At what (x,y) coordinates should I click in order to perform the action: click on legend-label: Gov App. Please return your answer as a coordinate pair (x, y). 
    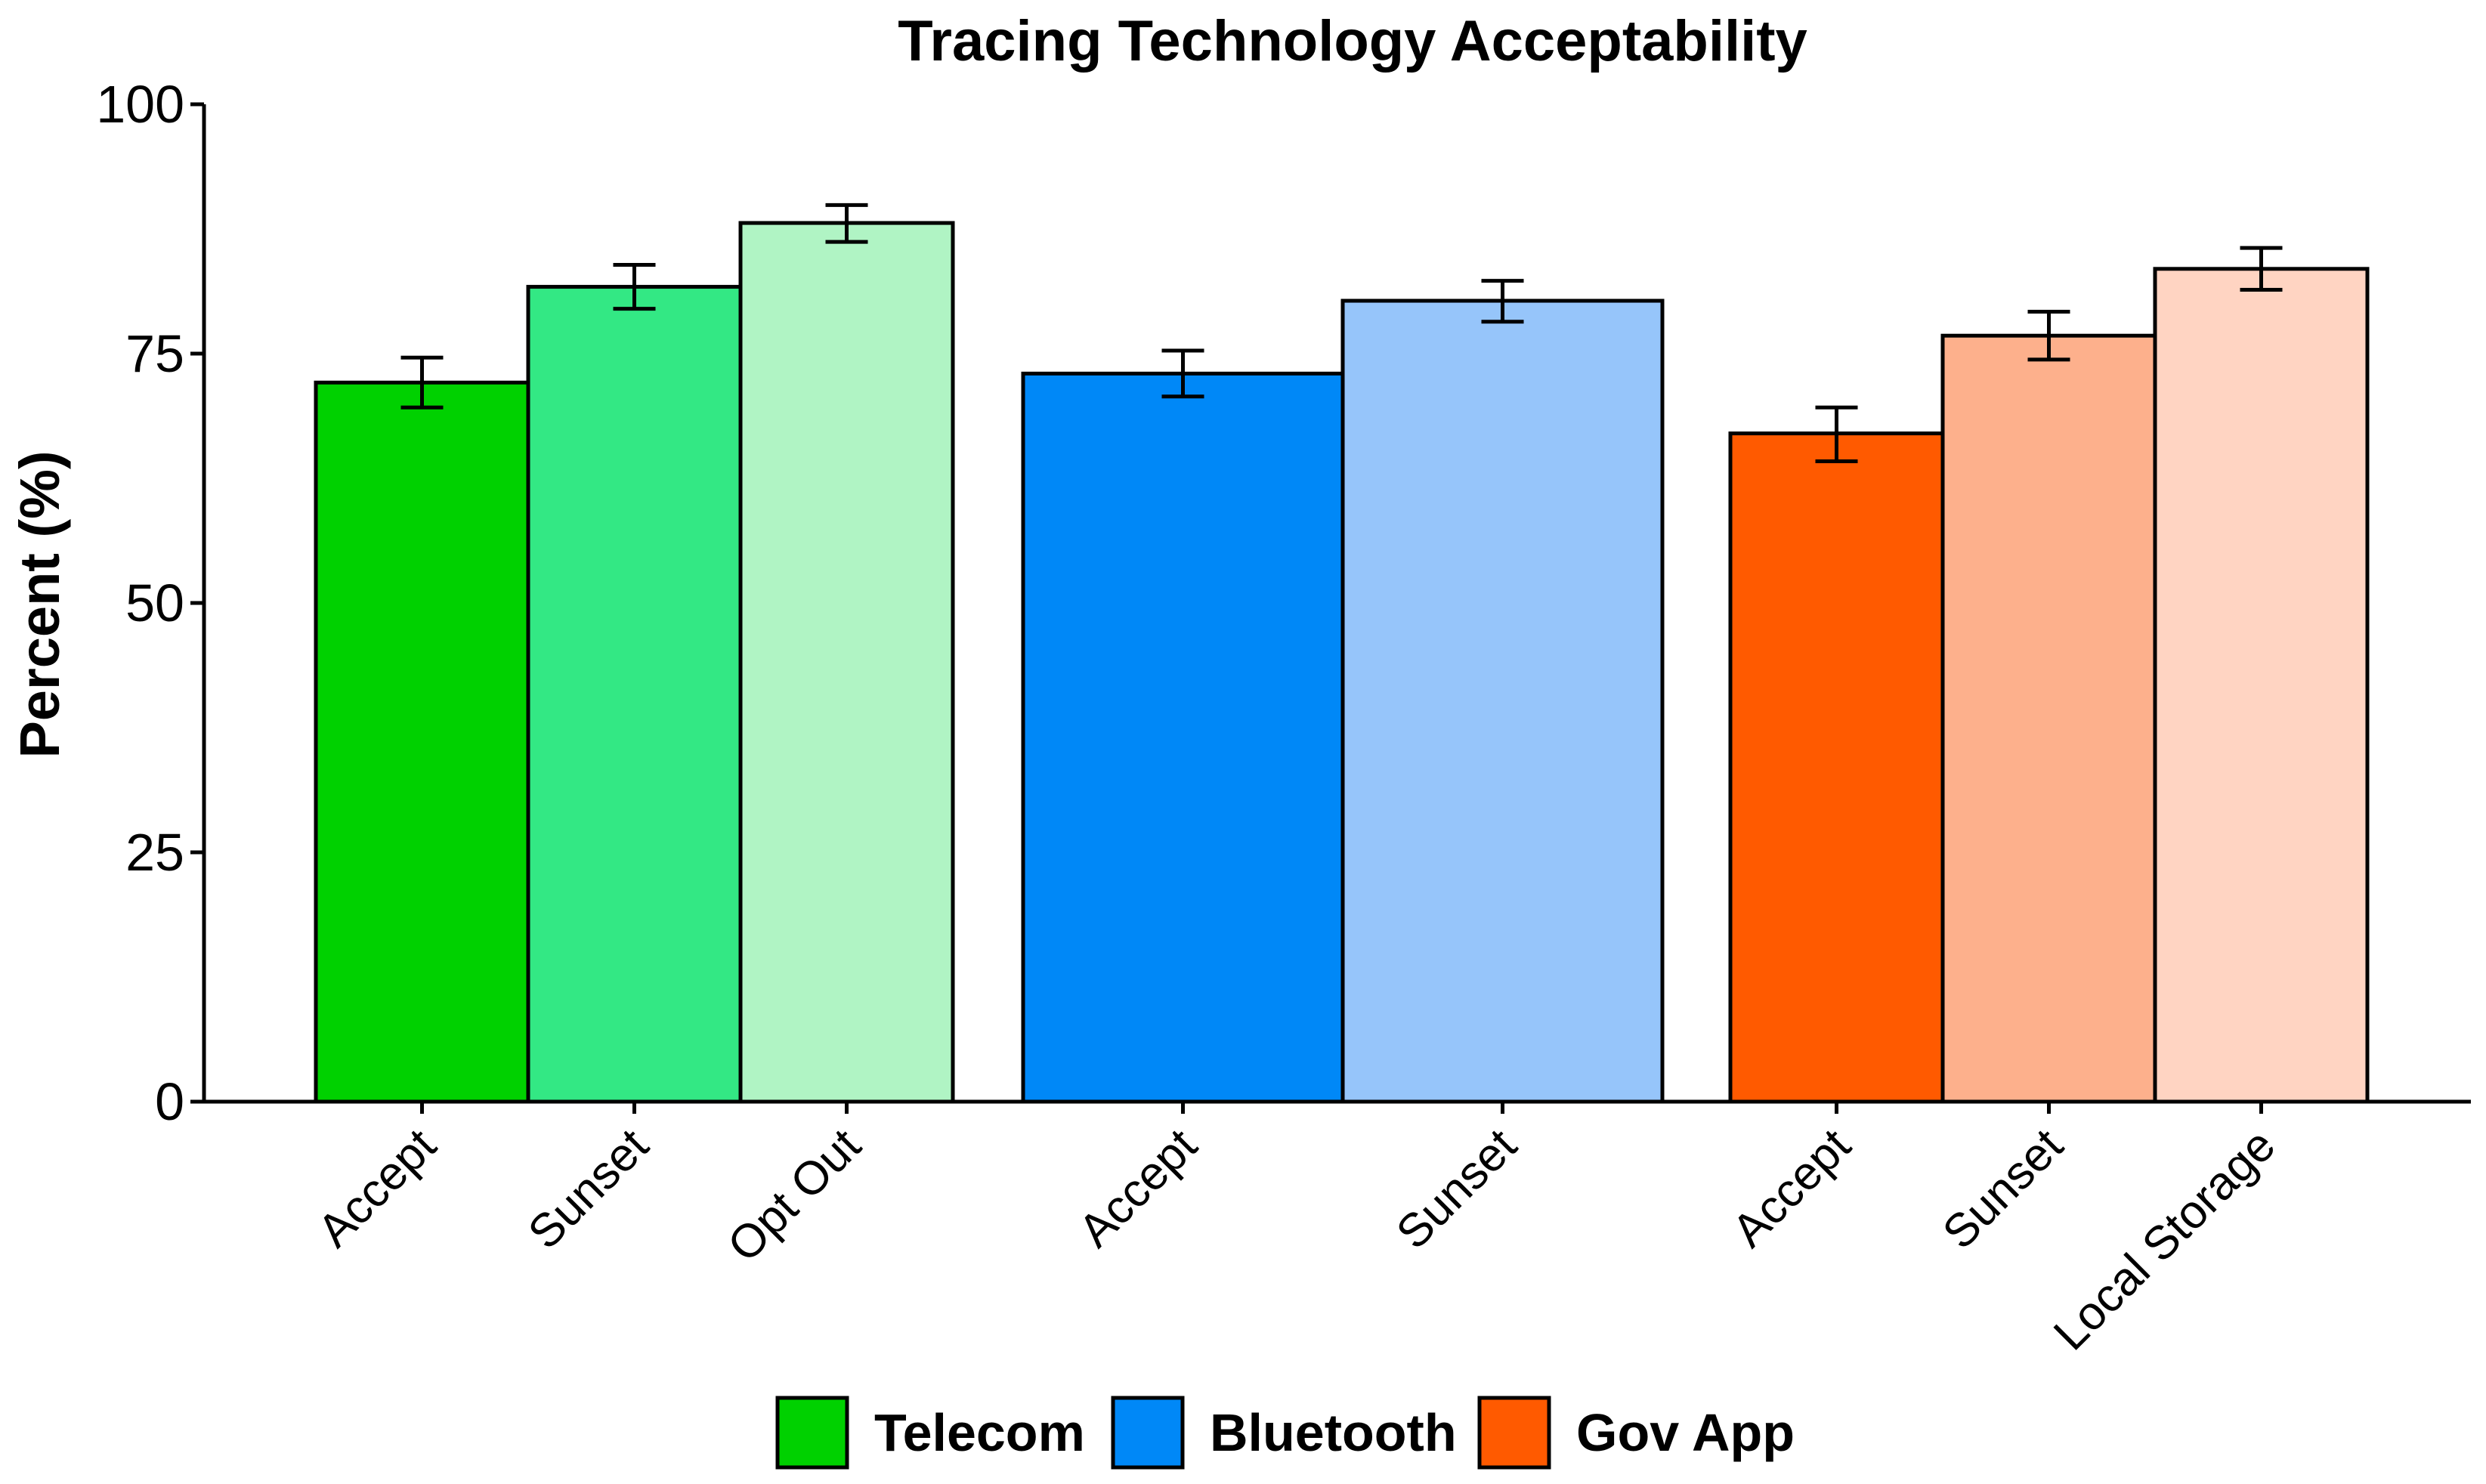
    Looking at the image, I should click on (1686, 1432).